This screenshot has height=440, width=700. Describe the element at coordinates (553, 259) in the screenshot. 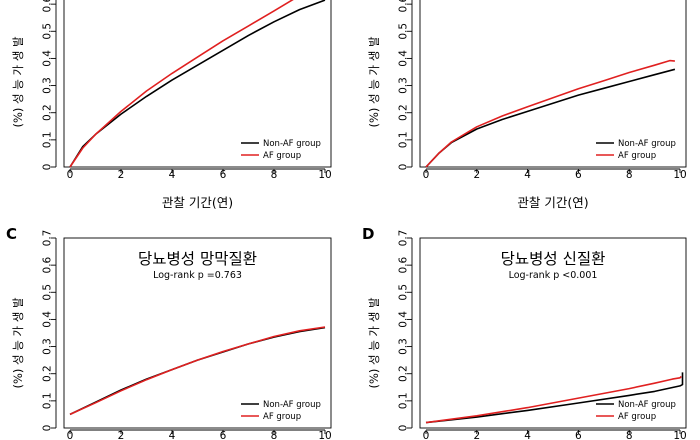

I see `panel-title: 당뇨병성 신질환` at that location.